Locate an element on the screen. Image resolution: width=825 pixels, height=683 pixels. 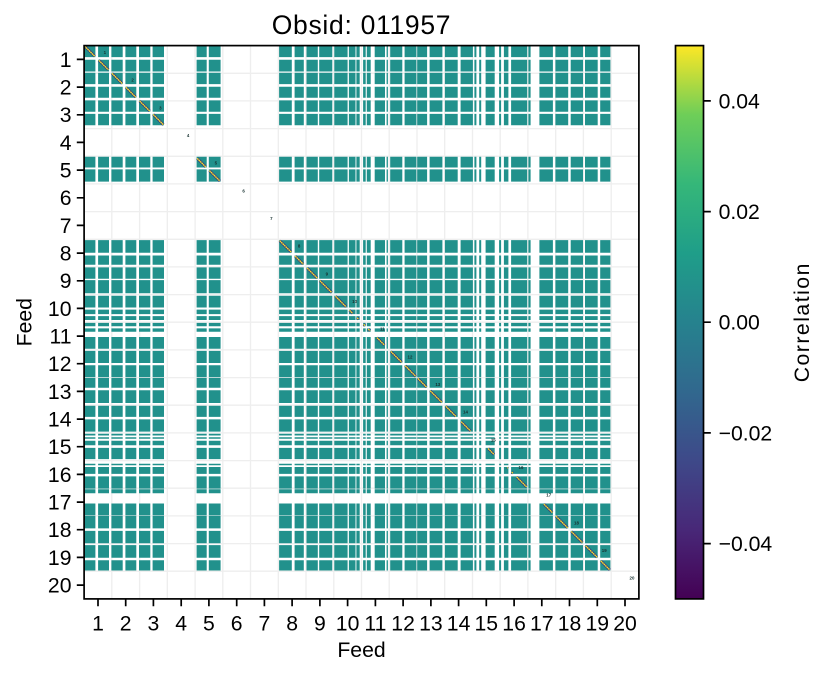
svg-text: Correlation is located at coordinates (802, 322).